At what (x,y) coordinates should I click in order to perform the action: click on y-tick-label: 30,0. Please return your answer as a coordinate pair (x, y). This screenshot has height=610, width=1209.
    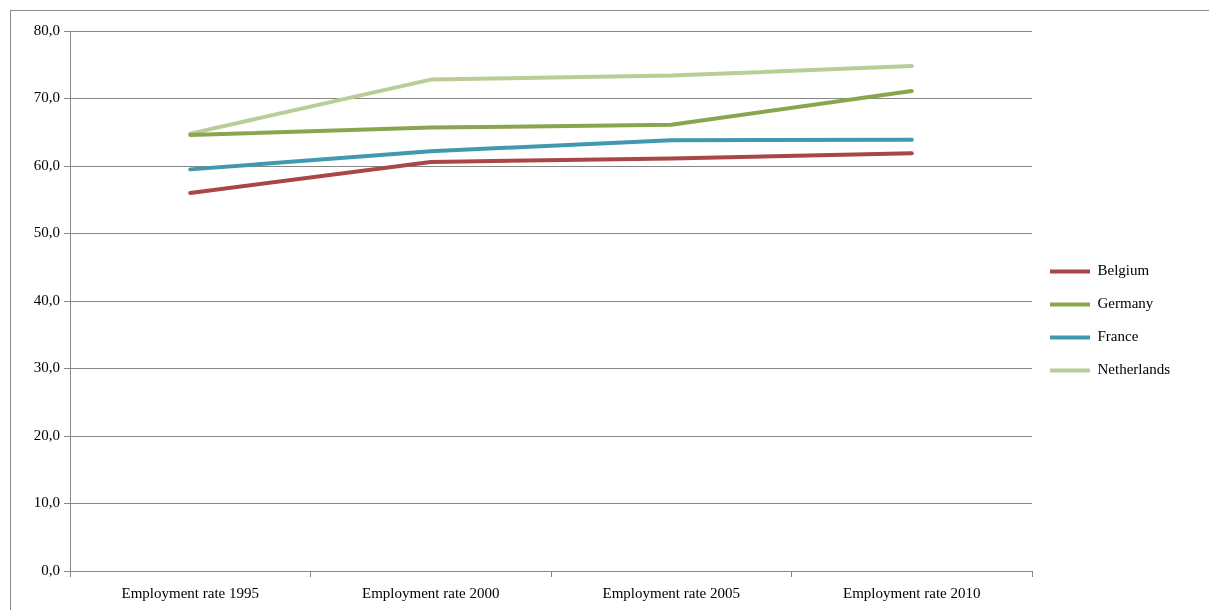
    Looking at the image, I should click on (46, 367).